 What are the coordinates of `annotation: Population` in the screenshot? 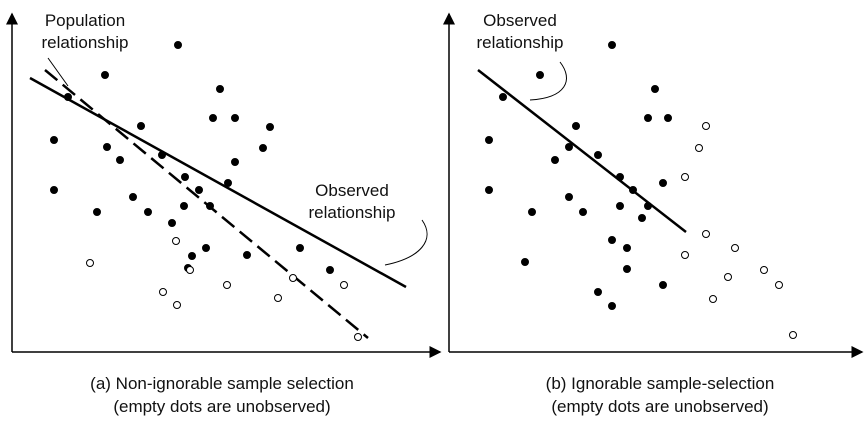 It's located at (85, 20).